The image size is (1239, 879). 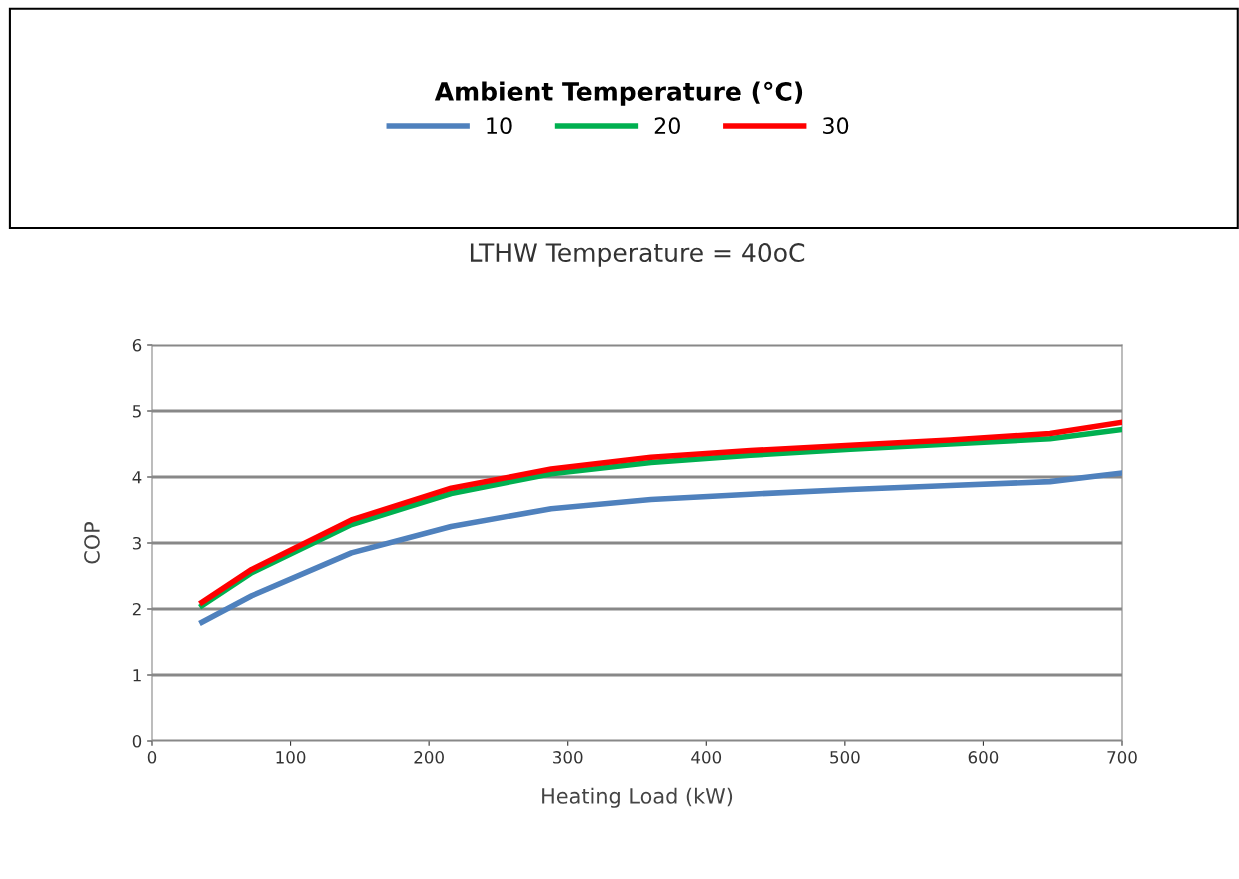 I want to click on x-tick-label: 600, so click(x=983, y=757).